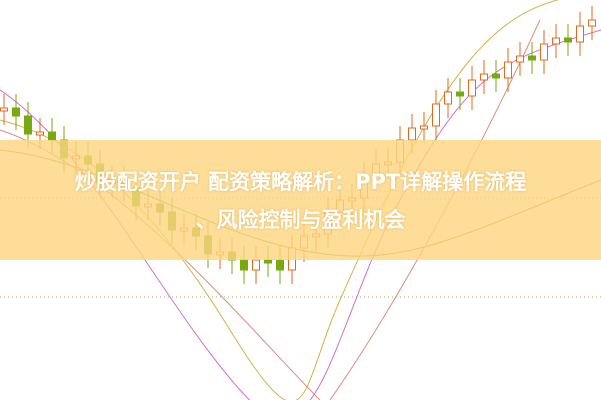 The image size is (601, 400). What do you see at coordinates (300, 220) in the screenshot?
I see `title-line-2: 、风险控制与盈利机会` at bounding box center [300, 220].